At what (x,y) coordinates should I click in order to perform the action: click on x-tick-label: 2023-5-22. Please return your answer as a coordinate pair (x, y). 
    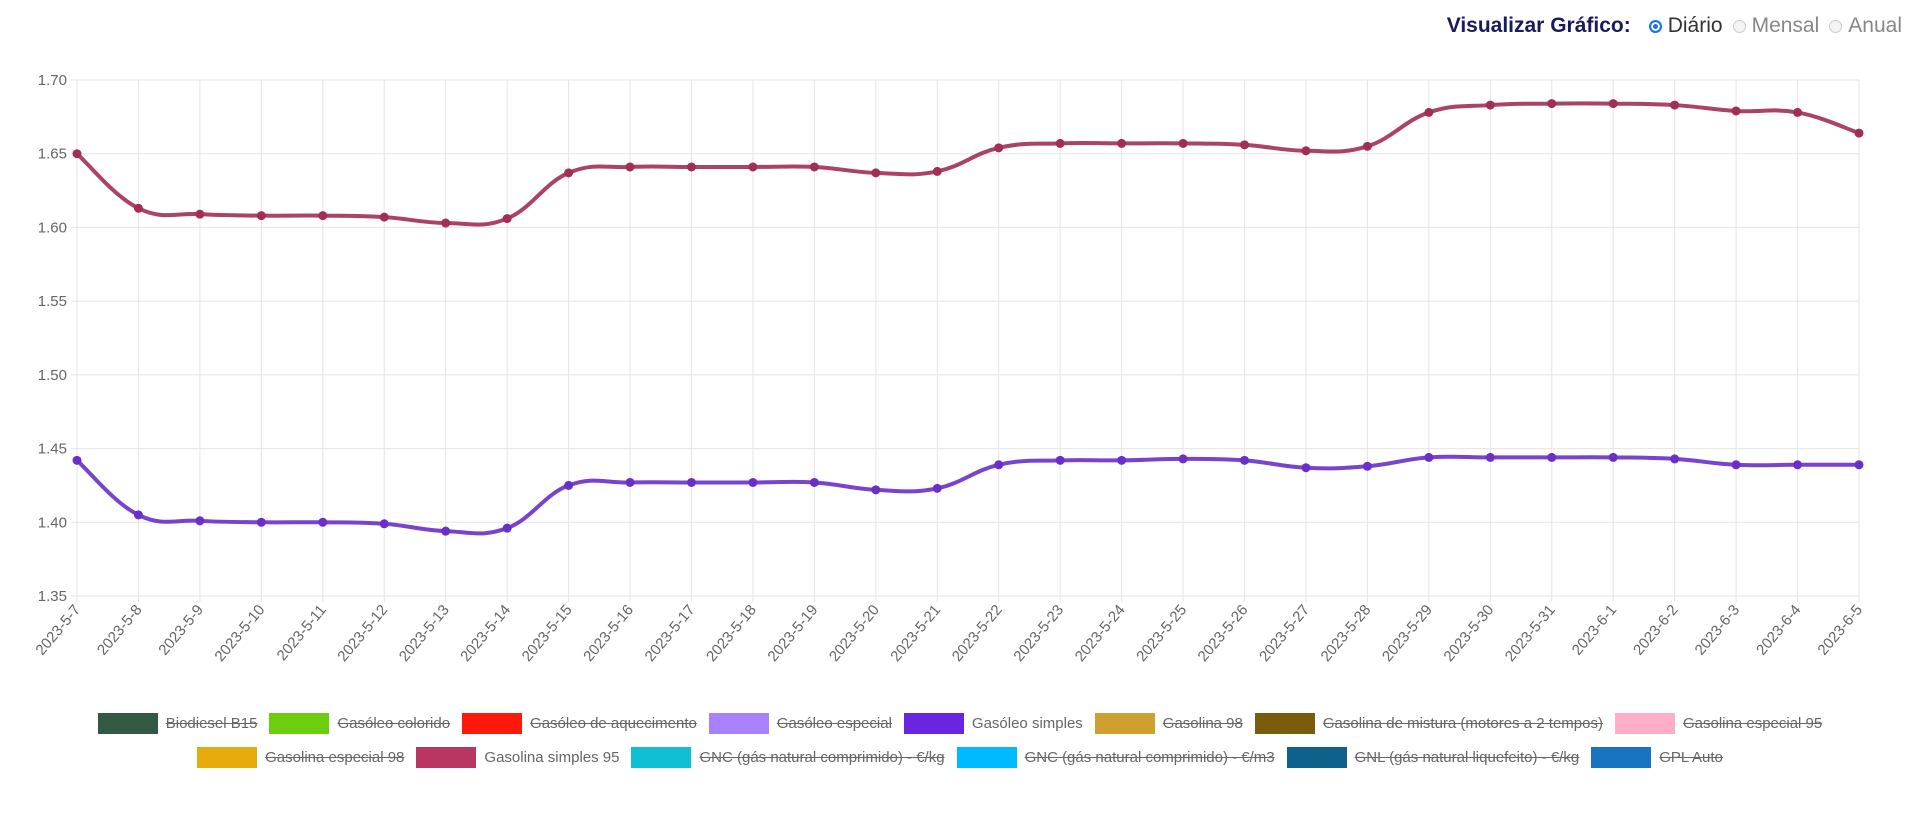
    Looking at the image, I should click on (977, 633).